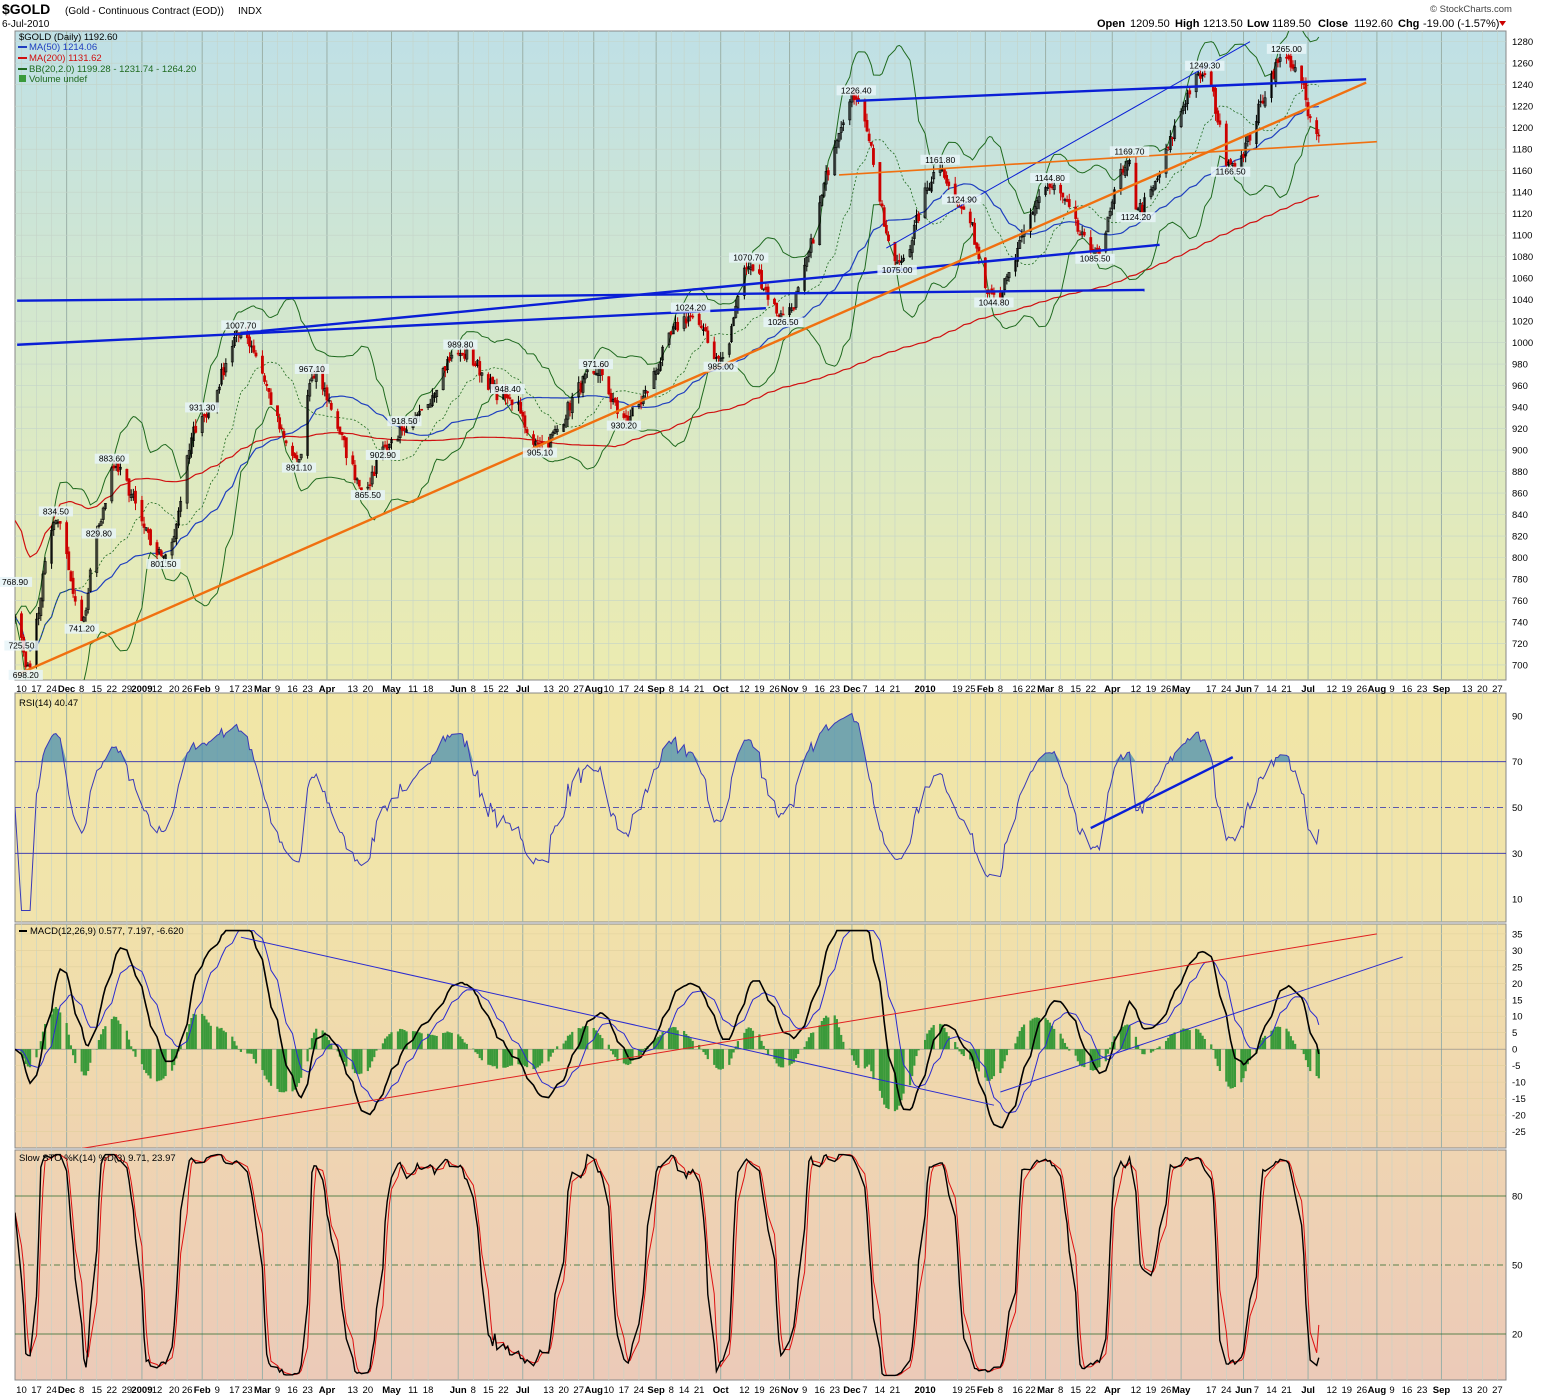  What do you see at coordinates (202, 407) in the screenshot?
I see `pivot-label: 931.30` at bounding box center [202, 407].